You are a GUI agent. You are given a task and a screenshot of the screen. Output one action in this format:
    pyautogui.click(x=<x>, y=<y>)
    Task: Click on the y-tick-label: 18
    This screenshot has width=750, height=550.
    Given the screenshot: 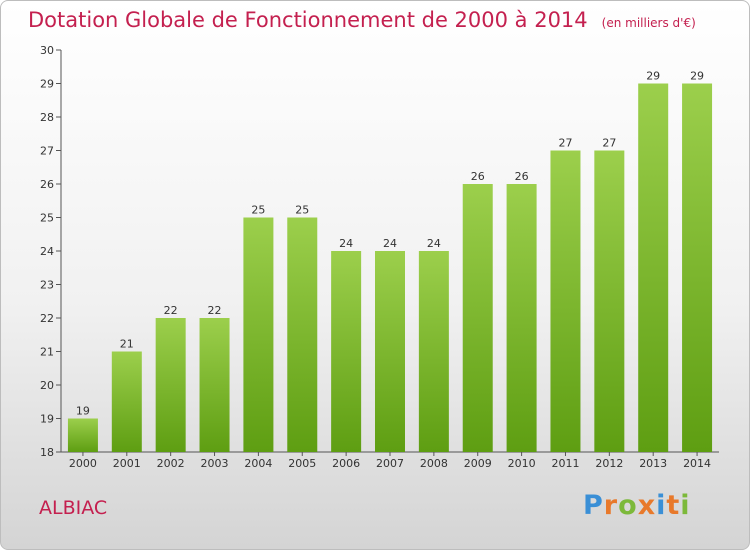 What is the action you would take?
    pyautogui.click(x=47, y=452)
    